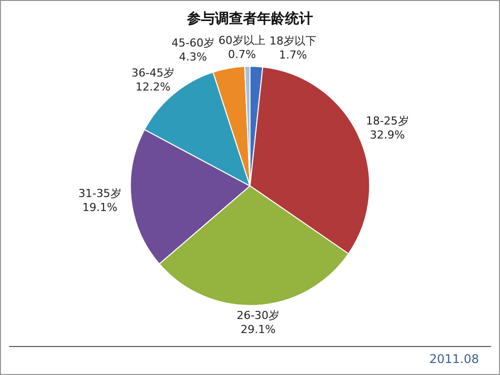  What do you see at coordinates (193, 57) in the screenshot?
I see `data-label: 4.3%` at bounding box center [193, 57].